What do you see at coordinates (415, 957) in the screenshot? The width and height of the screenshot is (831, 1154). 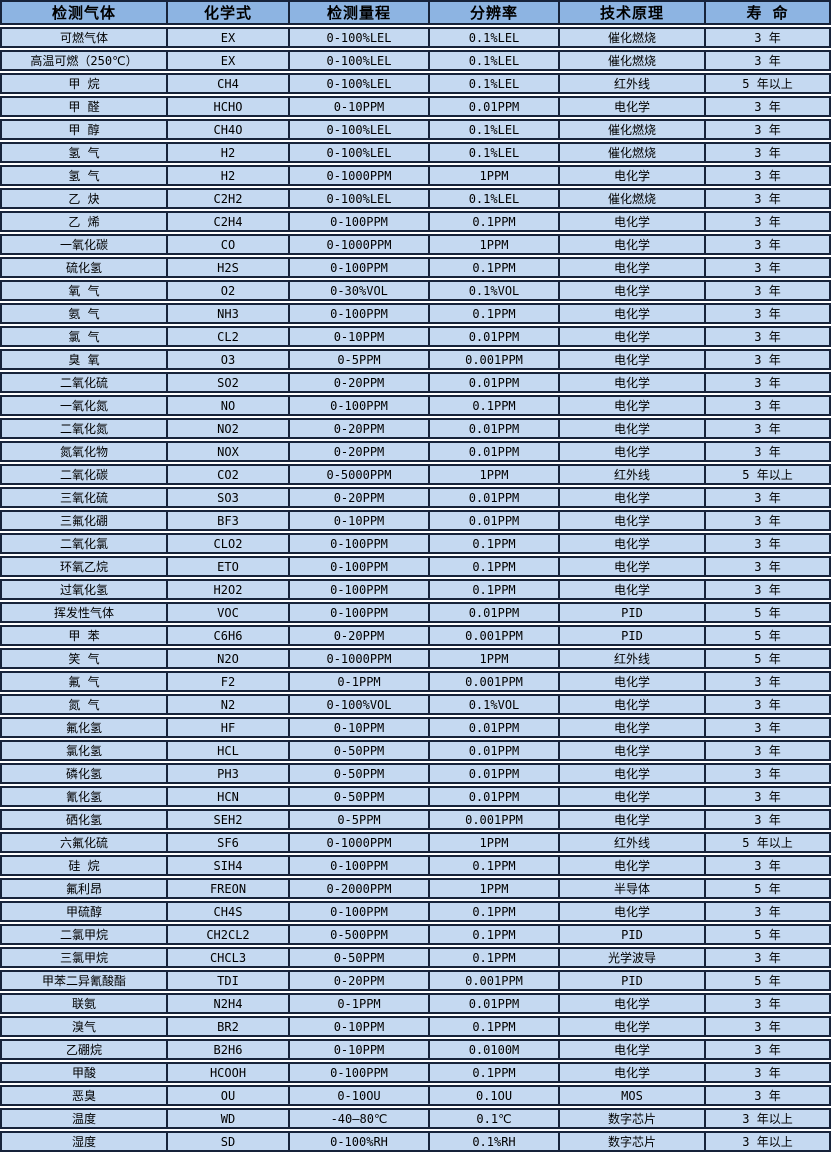 I see `table-row: 三氯甲烷 CHCL3 0-50PPM 0.1PPM 光学波导 3 年` at bounding box center [415, 957].